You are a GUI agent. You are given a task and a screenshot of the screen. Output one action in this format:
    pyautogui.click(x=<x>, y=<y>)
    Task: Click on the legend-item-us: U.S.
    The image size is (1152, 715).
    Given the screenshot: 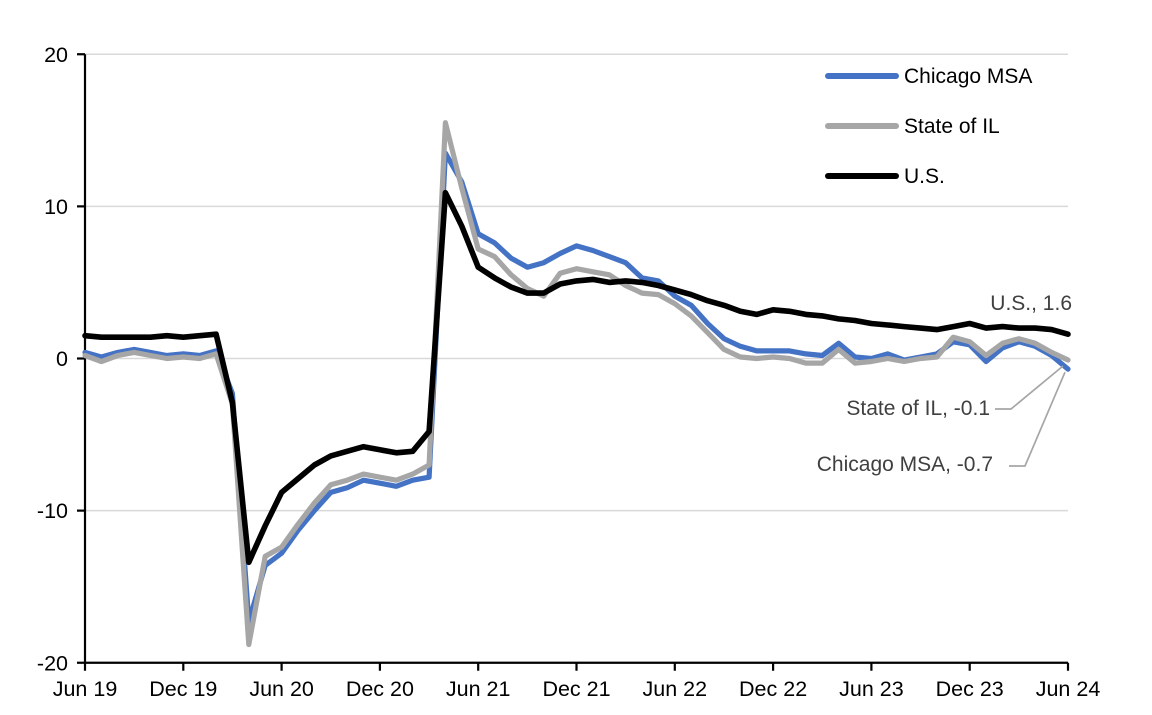 What is the action you would take?
    pyautogui.click(x=928, y=176)
    